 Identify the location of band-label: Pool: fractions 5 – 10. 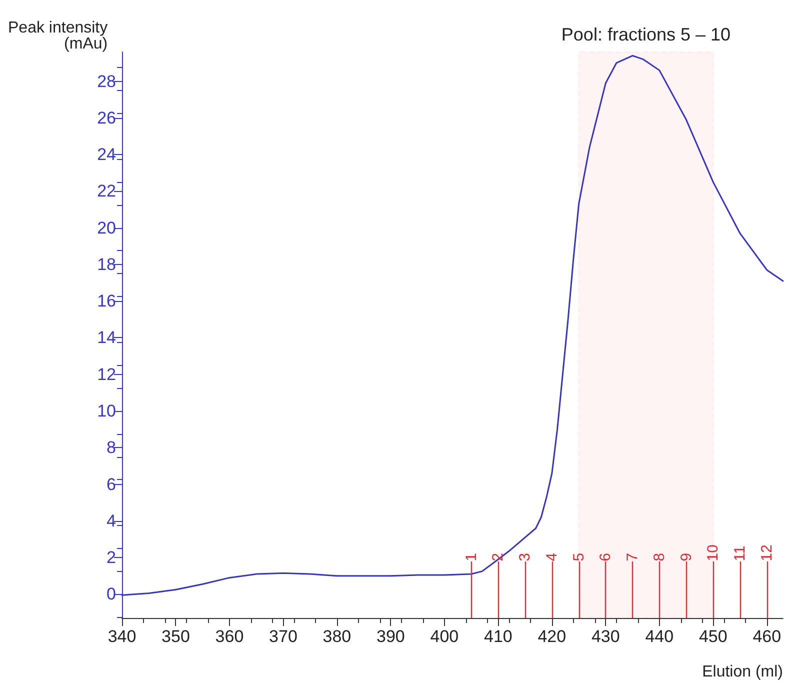
(646, 34).